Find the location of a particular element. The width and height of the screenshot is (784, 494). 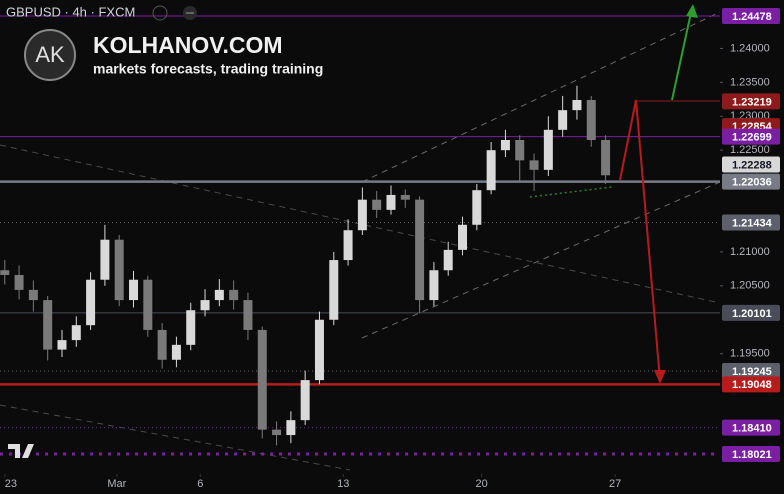

logo-circle is located at coordinates (50, 55).